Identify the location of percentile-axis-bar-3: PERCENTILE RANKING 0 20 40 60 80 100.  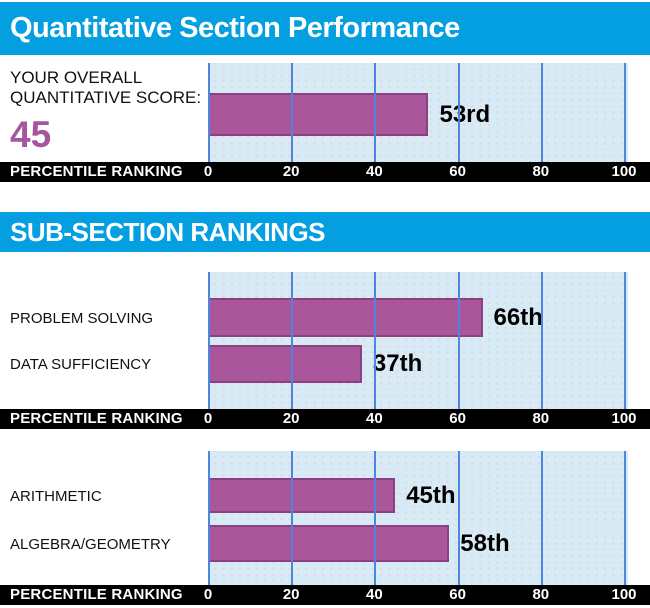
(325, 595).